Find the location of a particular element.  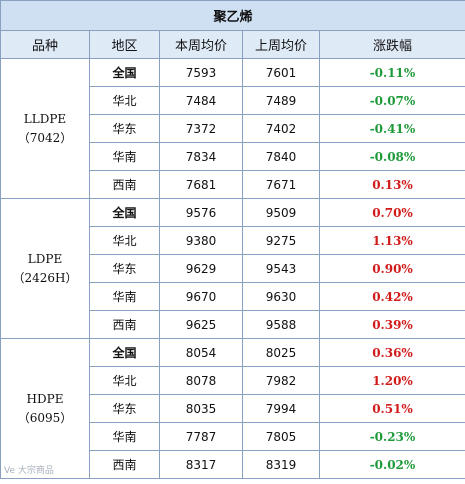

header-row: 品种 地区 本周均价 上周均价 涨跌幅 is located at coordinates (232, 44).